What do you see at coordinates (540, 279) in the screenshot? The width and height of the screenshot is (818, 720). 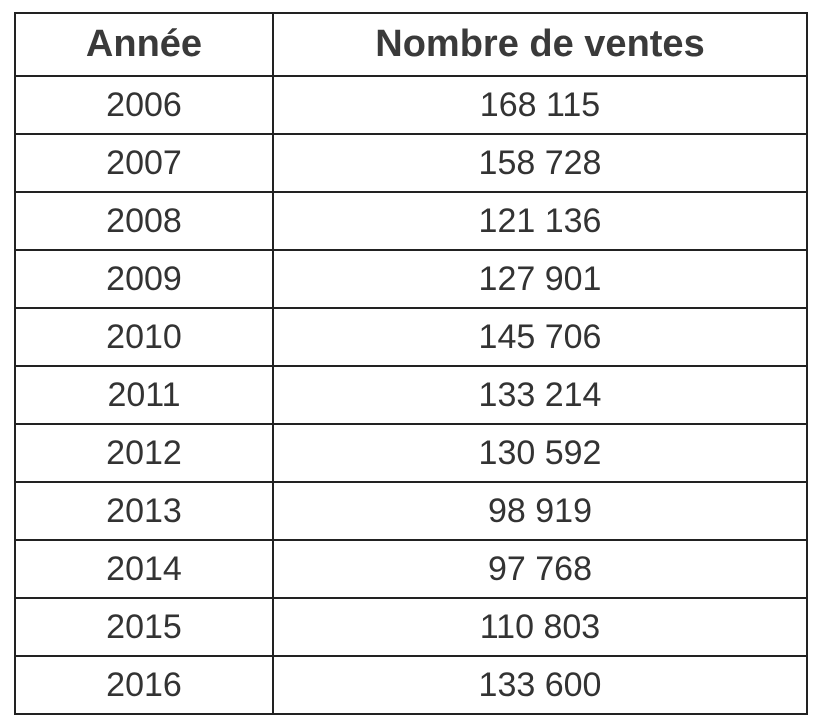 I see `sales-cell: 127 901` at bounding box center [540, 279].